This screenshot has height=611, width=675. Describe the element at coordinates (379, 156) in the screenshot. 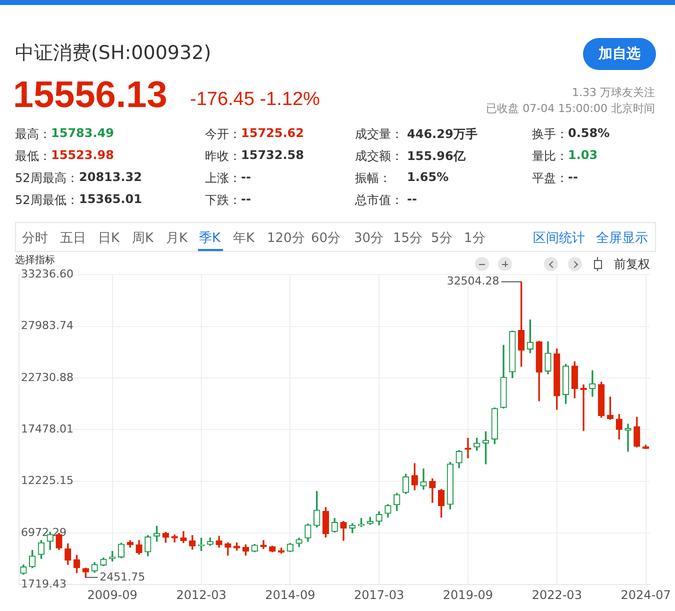

I see `text: 成交额：` at that location.